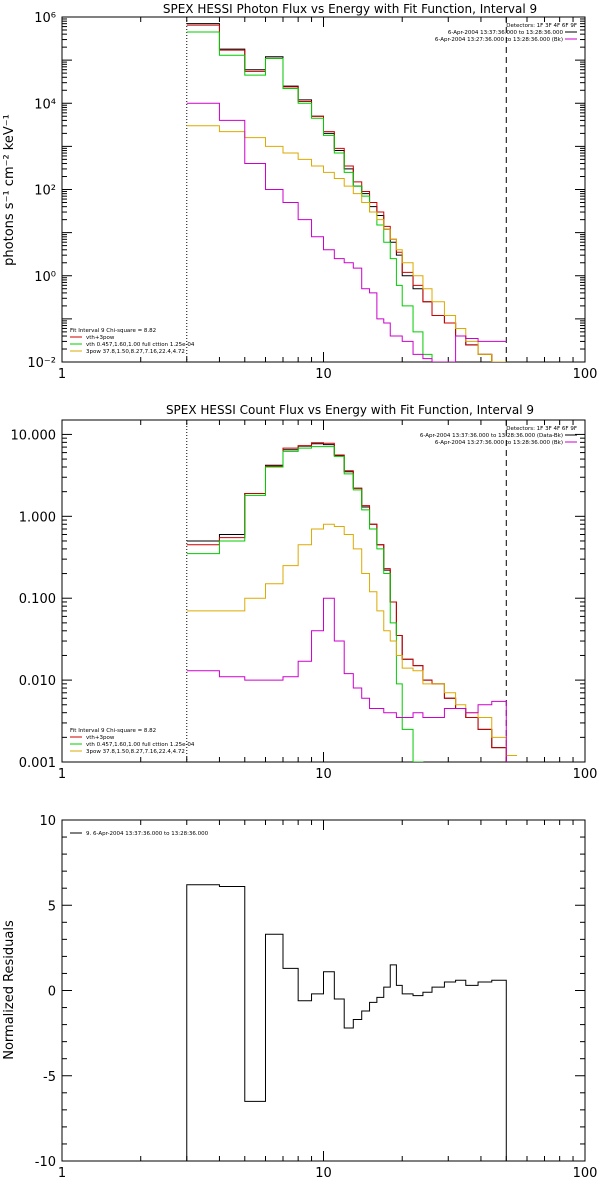 This screenshot has height=1200, width=600. Describe the element at coordinates (9, 190) in the screenshot. I see `y-axis-label: photons s⁻¹ cm⁻² keV⁻¹` at that location.